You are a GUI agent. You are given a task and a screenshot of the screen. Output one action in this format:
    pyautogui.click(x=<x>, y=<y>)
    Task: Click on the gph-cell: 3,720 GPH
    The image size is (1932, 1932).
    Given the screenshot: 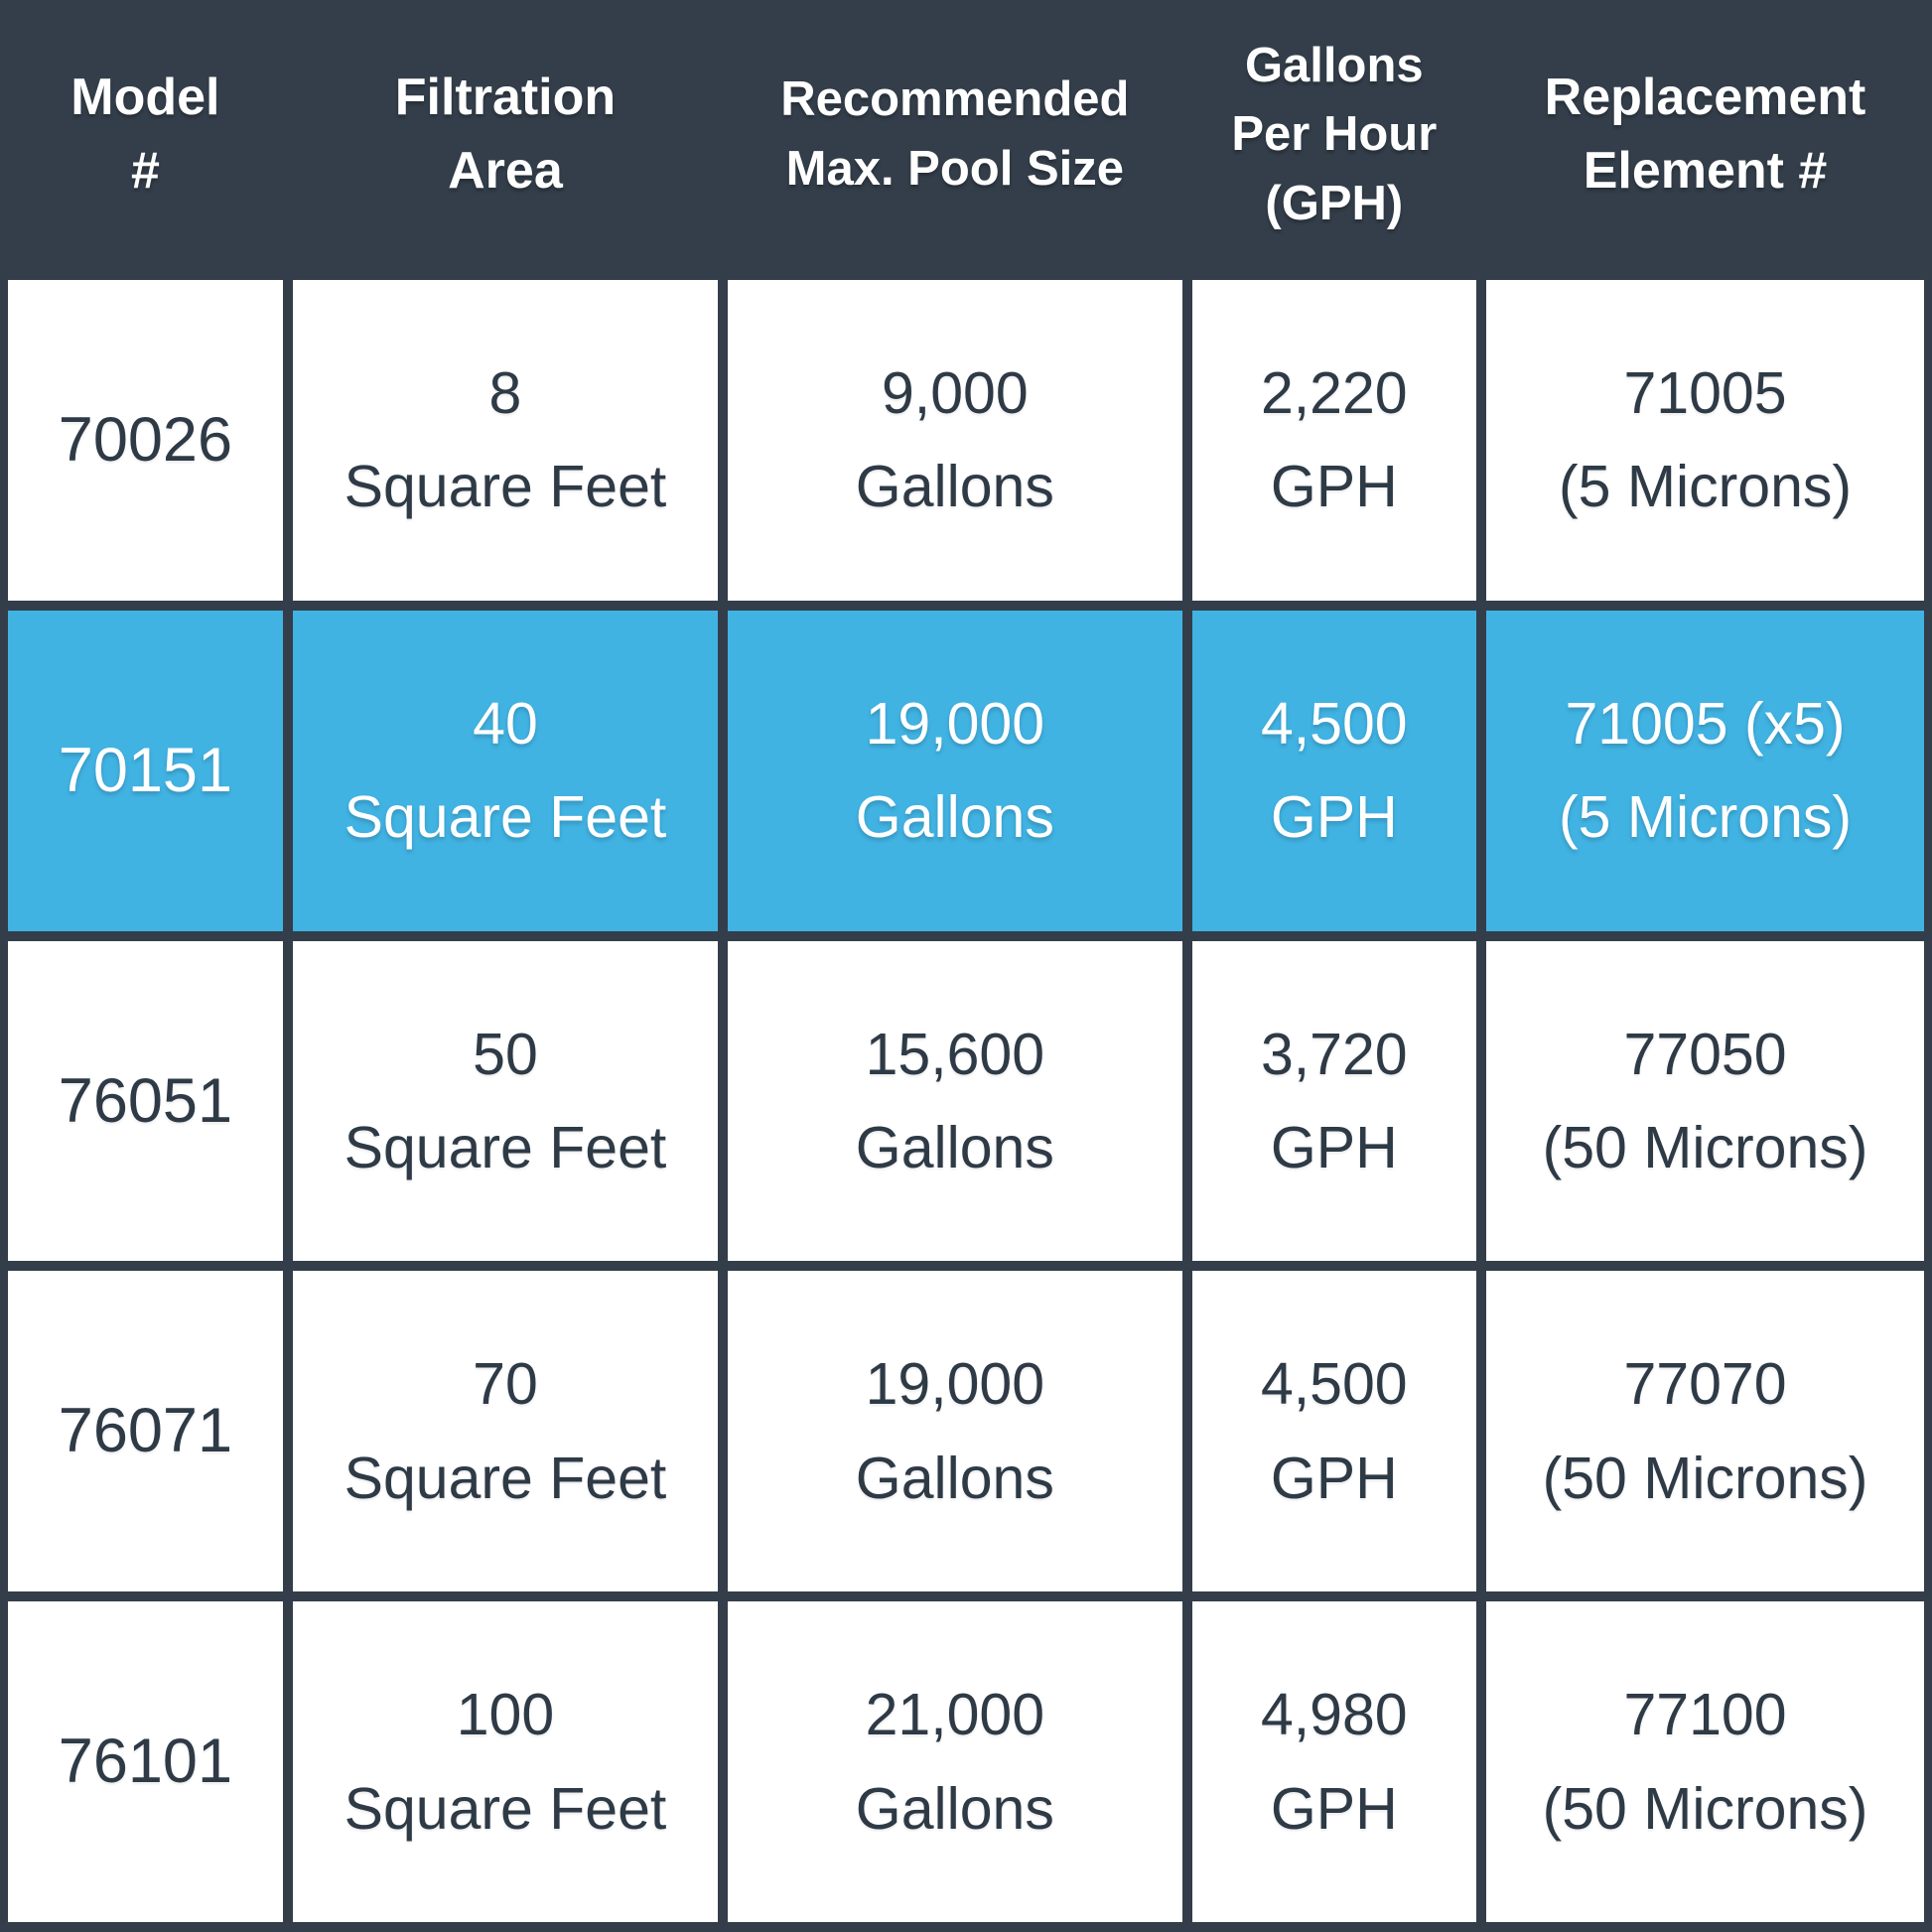 What is the action you would take?
    pyautogui.click(x=1334, y=1101)
    